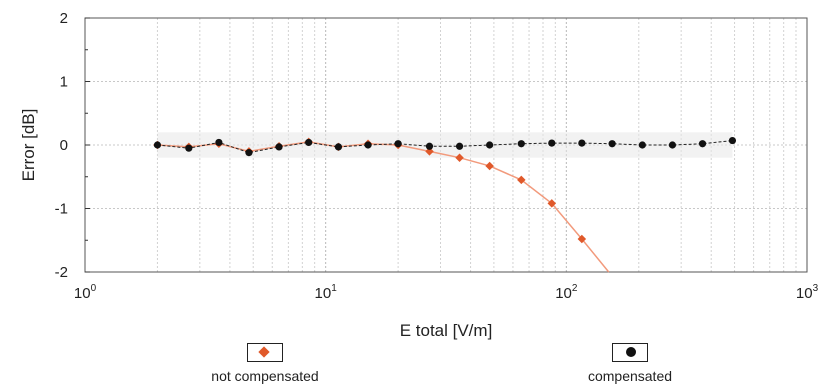  Describe the element at coordinates (630, 363) in the screenshot. I see `legend-compensated: compensated` at that location.